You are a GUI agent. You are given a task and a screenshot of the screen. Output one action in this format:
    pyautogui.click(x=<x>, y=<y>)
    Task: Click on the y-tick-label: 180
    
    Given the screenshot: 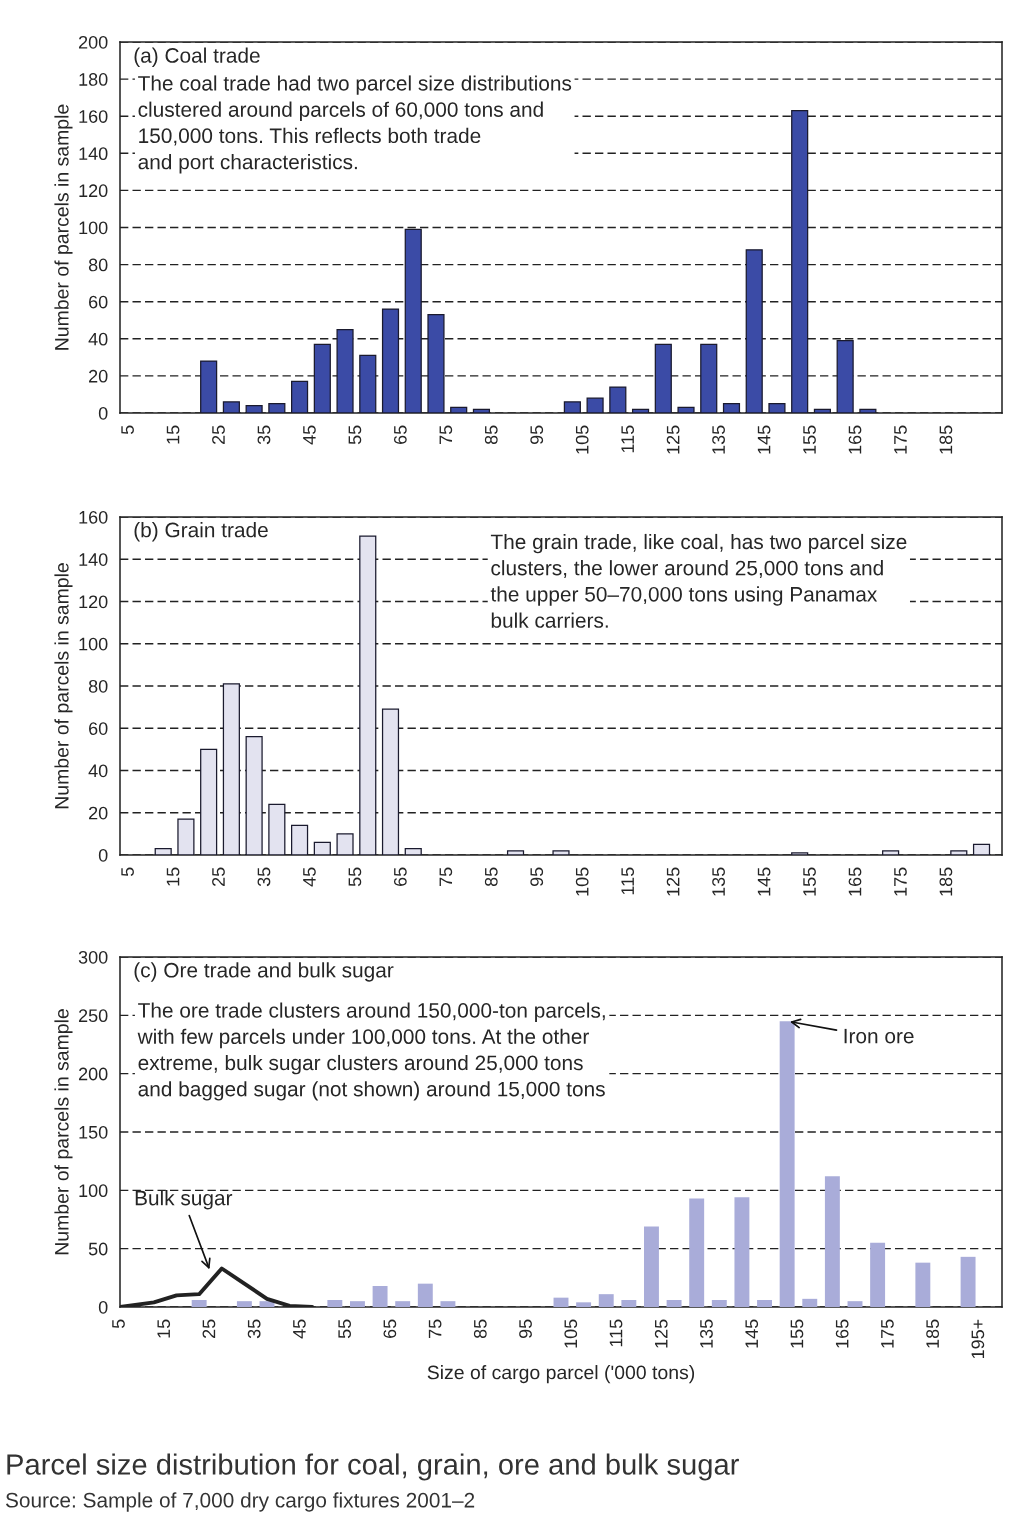 What is the action you would take?
    pyautogui.click(x=93, y=79)
    